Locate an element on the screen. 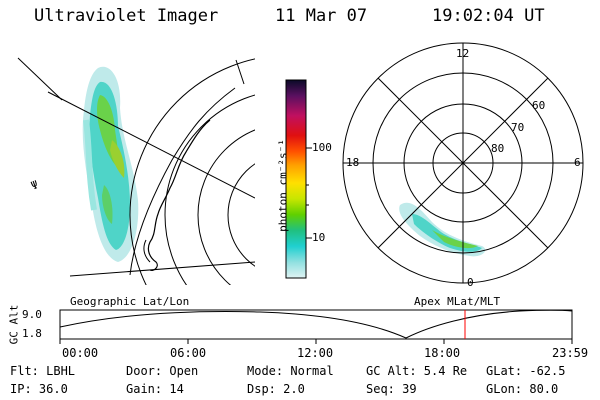  mlat-label-60: 60 is located at coordinates (539, 105).